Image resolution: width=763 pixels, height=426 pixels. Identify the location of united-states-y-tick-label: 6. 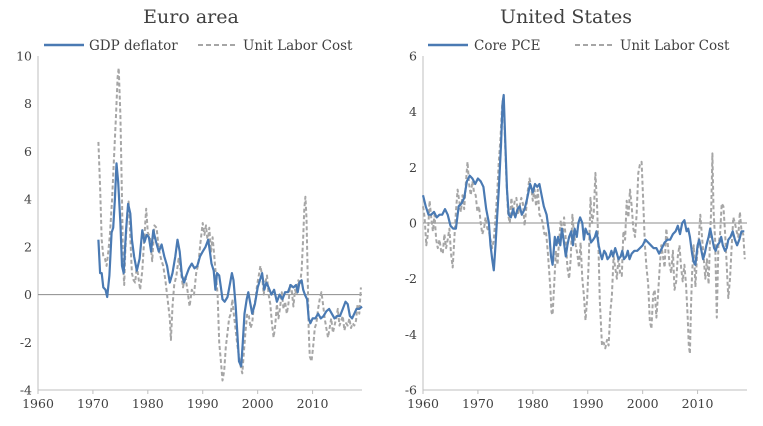
(413, 56).